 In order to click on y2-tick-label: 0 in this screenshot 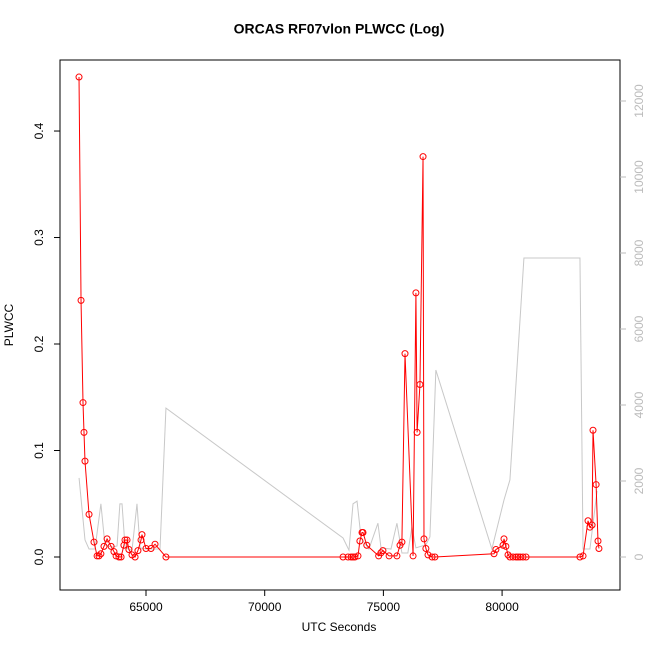, I will do `click(639, 556)`.